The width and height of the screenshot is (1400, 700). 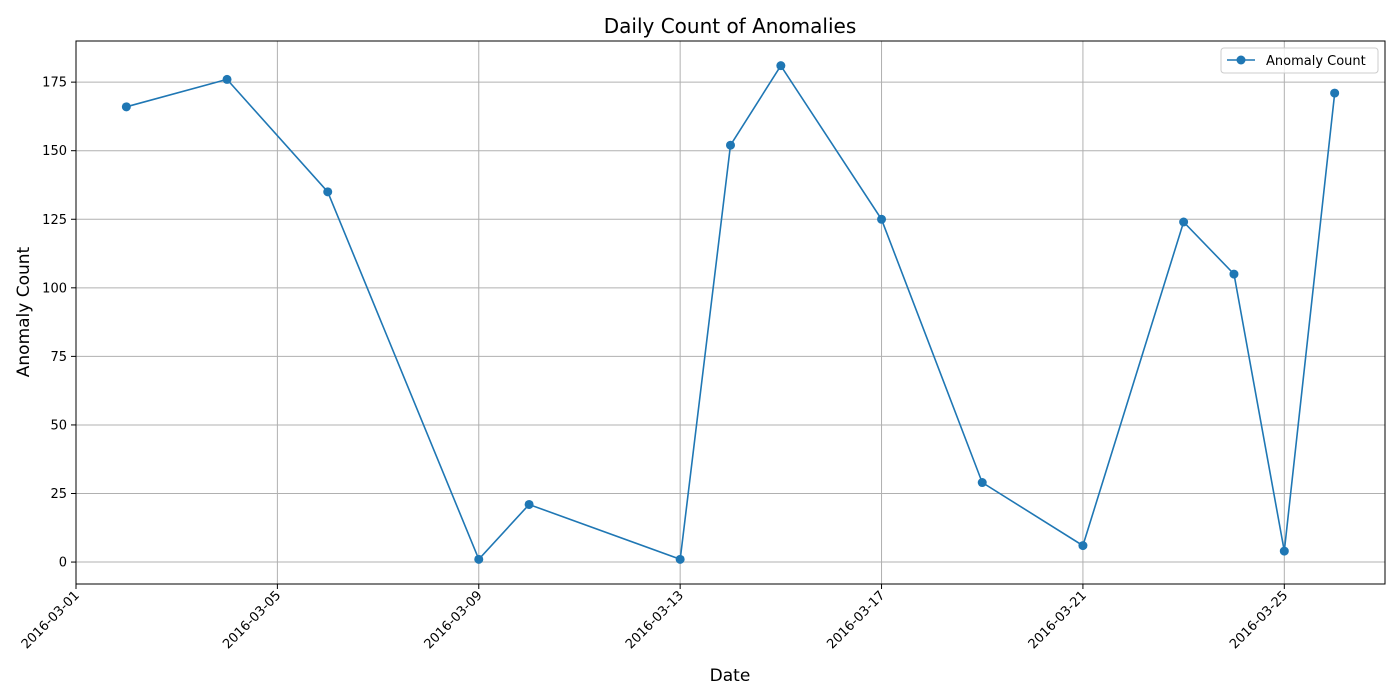 I want to click on x-tick-label: 2016-03-09, so click(x=454, y=620).